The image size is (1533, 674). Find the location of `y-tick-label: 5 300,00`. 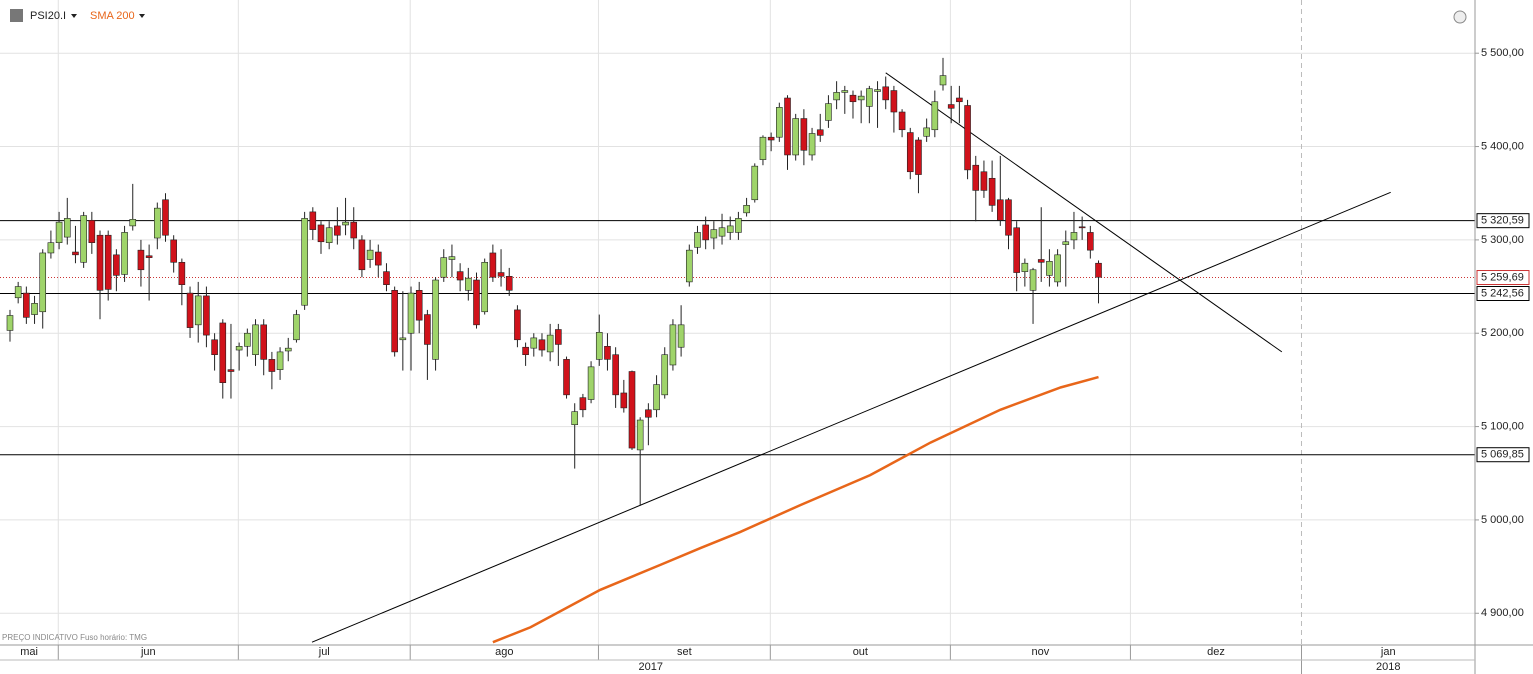

y-tick-label: 5 300,00 is located at coordinates (1502, 240).